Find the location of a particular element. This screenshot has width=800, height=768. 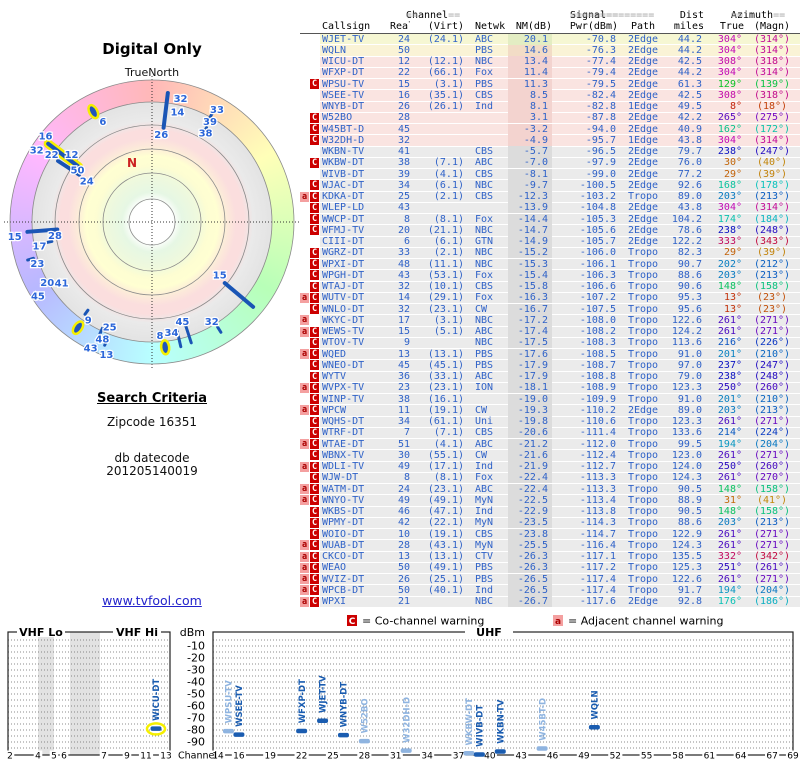

noise-margin: -14.7 is located at coordinates (530, 230).